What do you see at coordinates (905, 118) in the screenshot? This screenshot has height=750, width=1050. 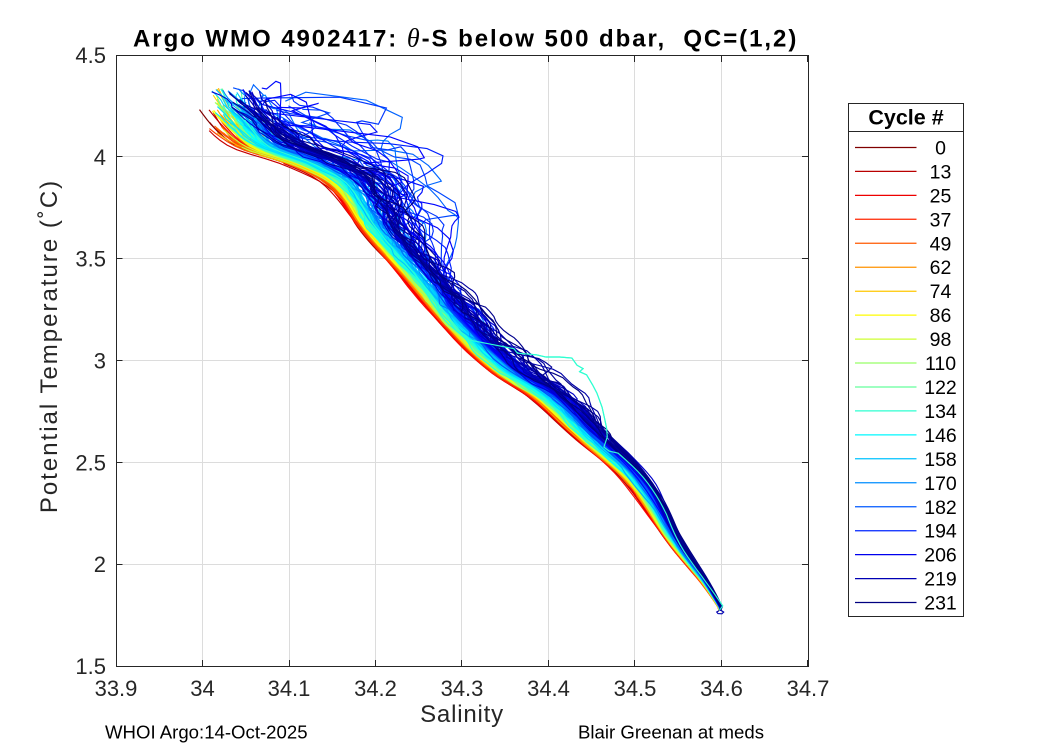 I see `svg-text: Cycle #` at bounding box center [905, 118].